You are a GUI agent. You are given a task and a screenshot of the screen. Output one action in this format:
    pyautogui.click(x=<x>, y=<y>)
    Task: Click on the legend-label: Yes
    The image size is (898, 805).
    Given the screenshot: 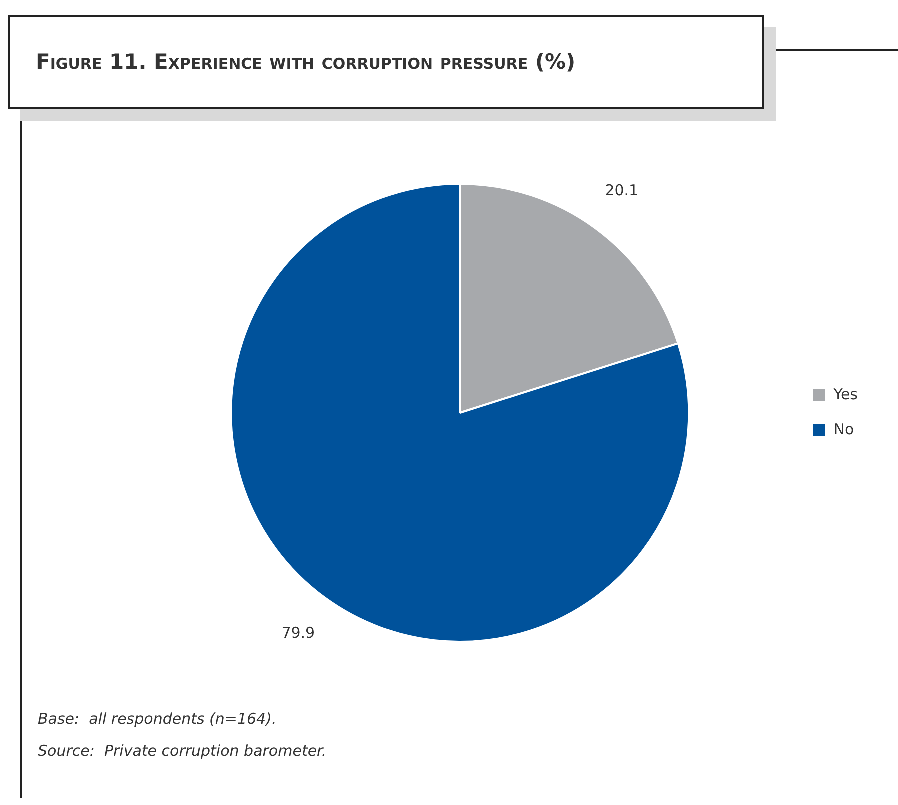 What is the action you would take?
    pyautogui.click(x=845, y=394)
    